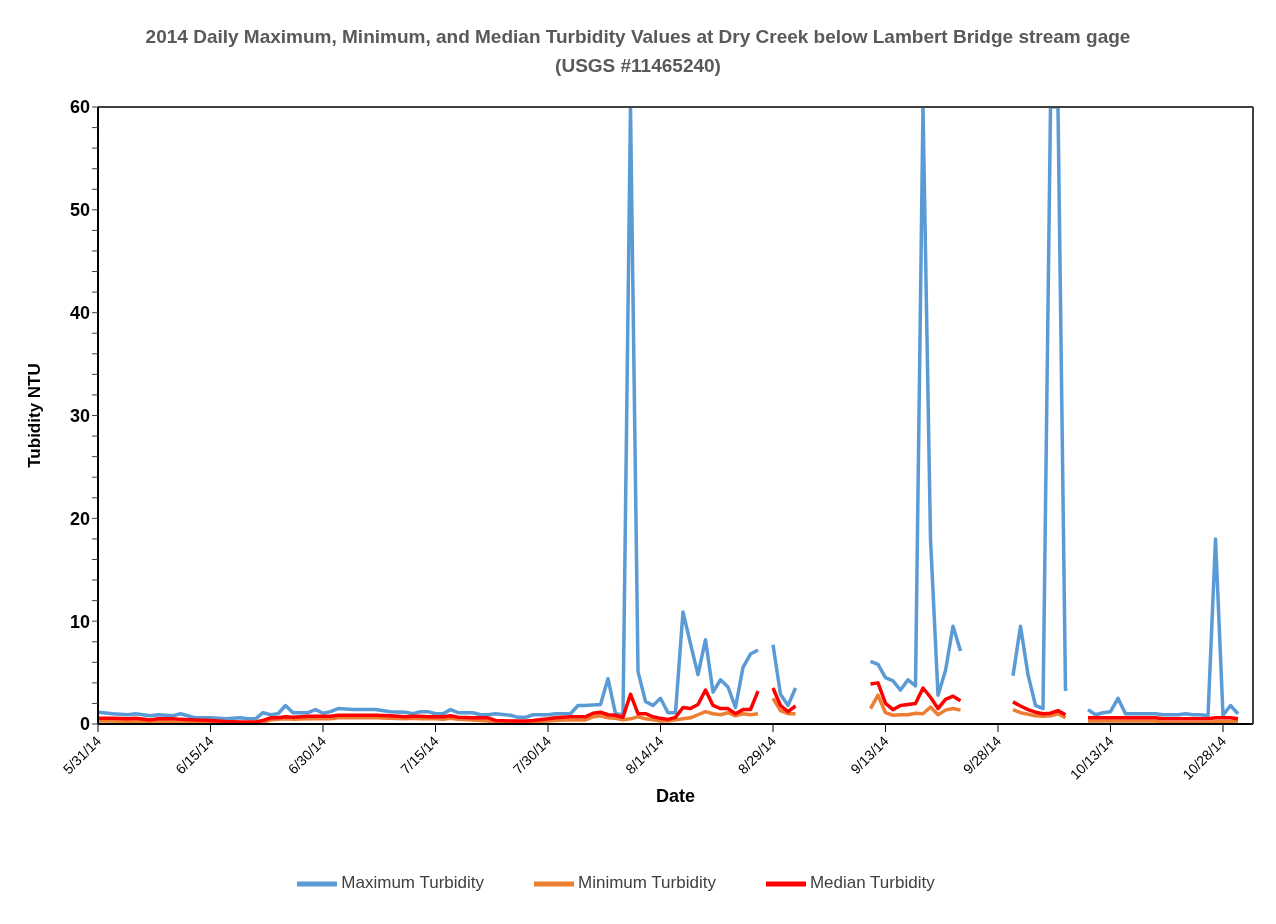 This screenshot has height=924, width=1276. Describe the element at coordinates (35, 415) in the screenshot. I see `y-axis-title: Tubidity NTU` at that location.